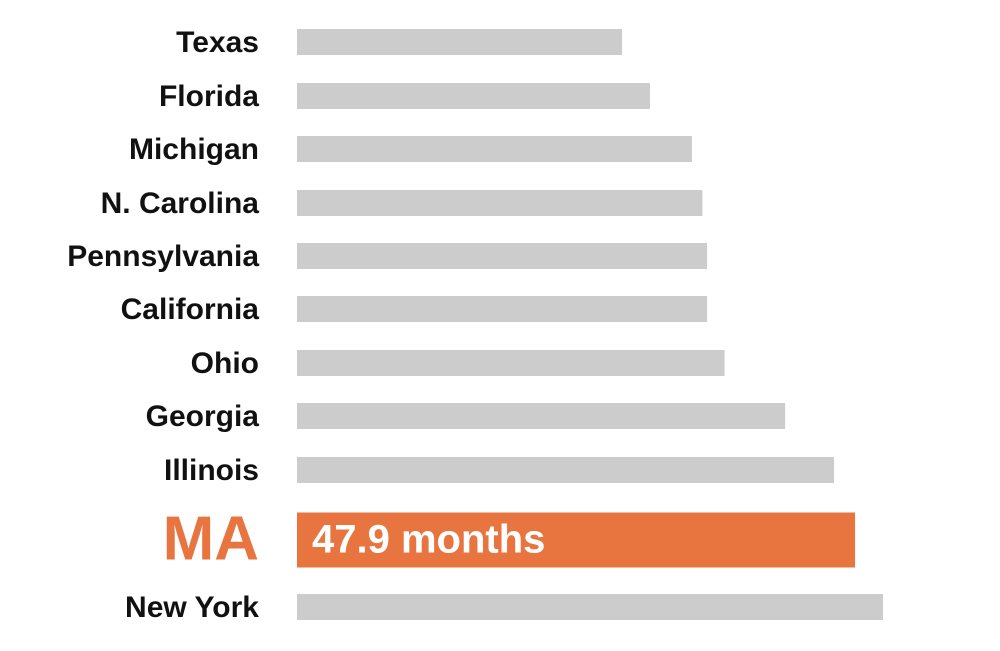 The image size is (1000, 651). Describe the element at coordinates (194, 149) in the screenshot. I see `category-label: Michigan` at that location.